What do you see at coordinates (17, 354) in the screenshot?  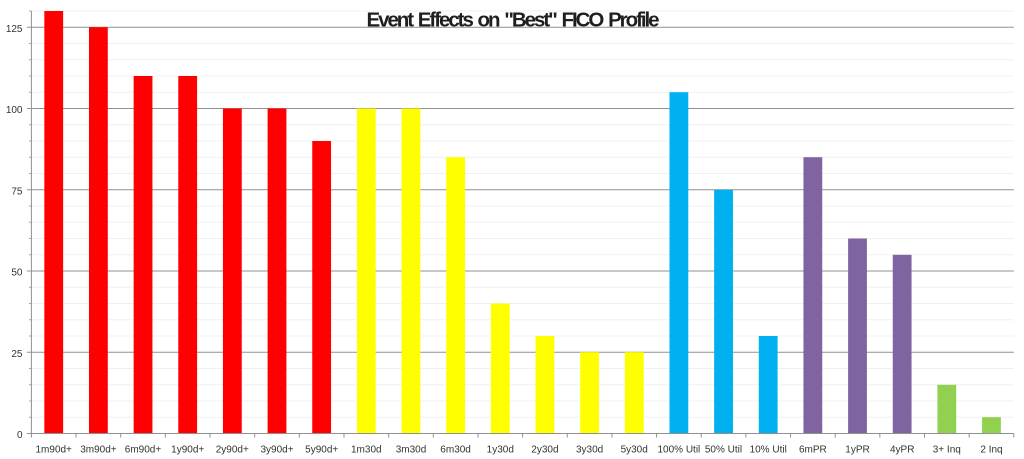 I see `svg-text: 25` at bounding box center [17, 354].